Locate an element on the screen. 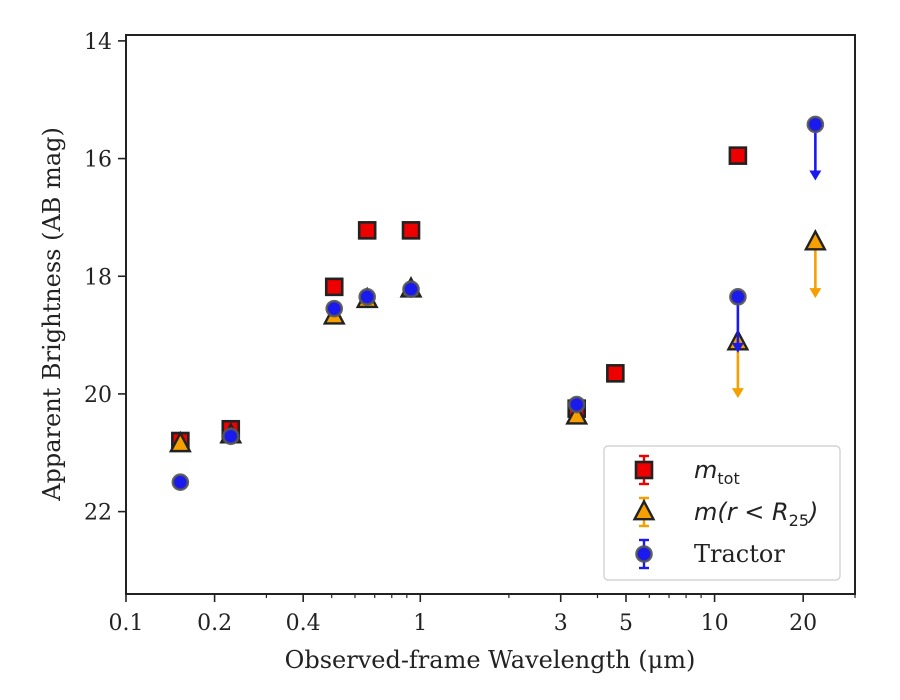 This screenshot has width=900, height=700. legend-marker-circle is located at coordinates (644, 554).